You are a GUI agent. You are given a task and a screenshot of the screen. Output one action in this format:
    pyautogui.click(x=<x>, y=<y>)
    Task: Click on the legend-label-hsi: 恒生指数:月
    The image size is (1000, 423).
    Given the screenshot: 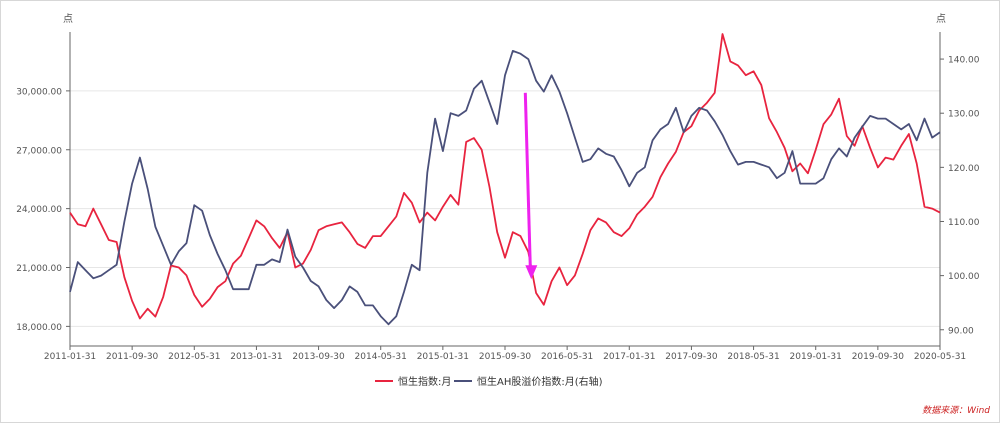 What is the action you would take?
    pyautogui.click(x=424, y=381)
    